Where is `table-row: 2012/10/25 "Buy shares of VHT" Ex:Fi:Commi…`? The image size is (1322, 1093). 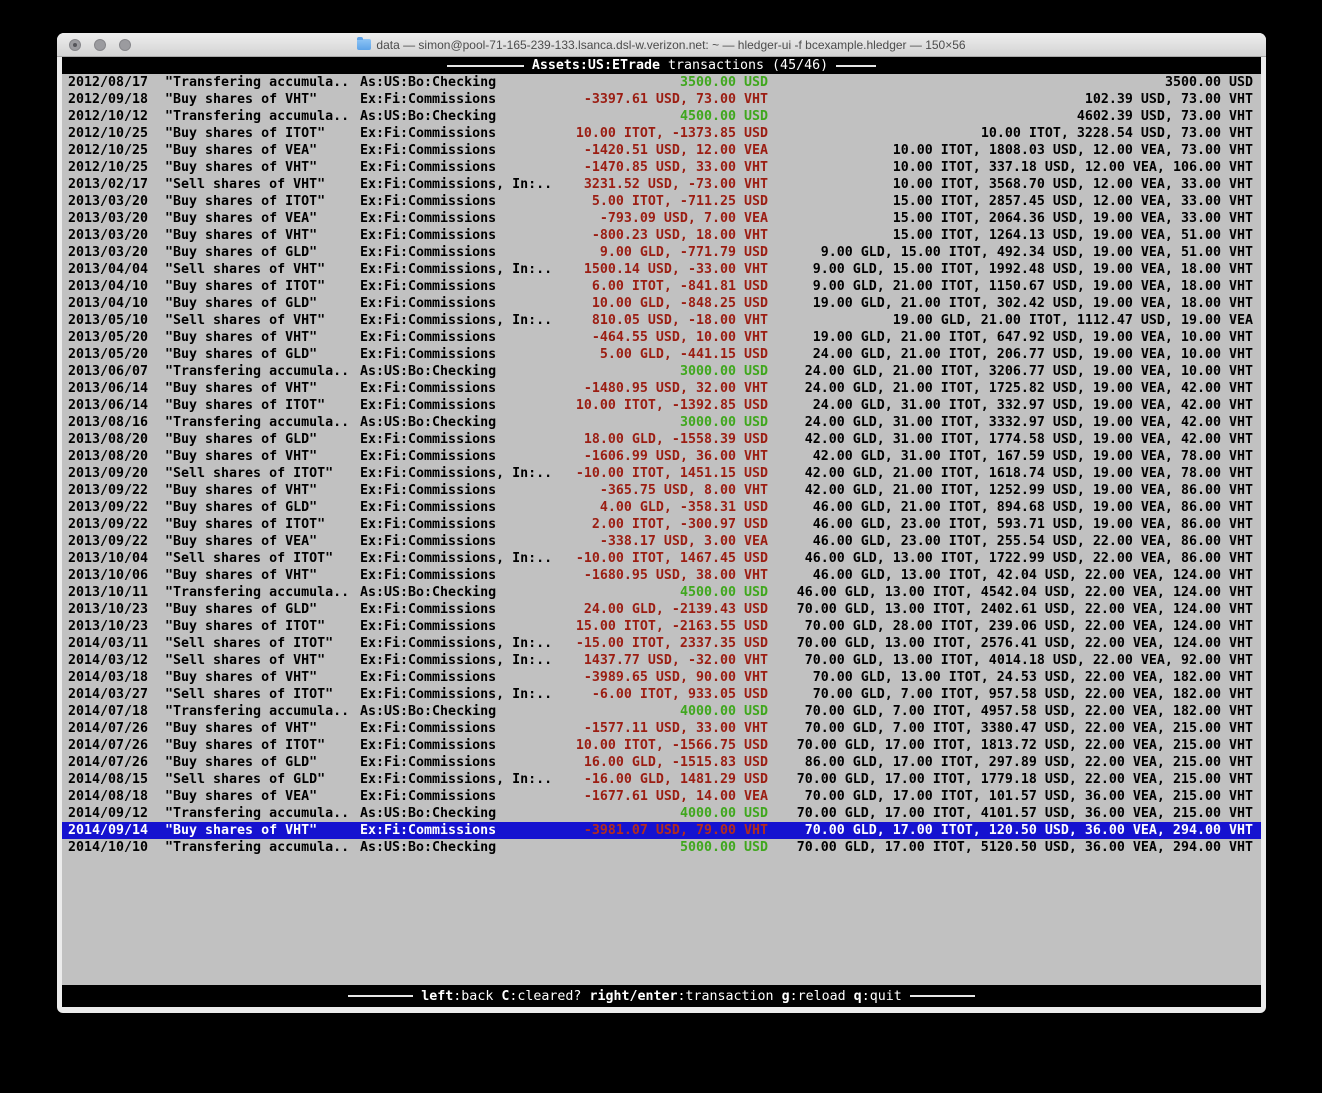 table-row: 2012/10/25 "Buy shares of VHT" Ex:Fi:Commi… is located at coordinates (661, 167).